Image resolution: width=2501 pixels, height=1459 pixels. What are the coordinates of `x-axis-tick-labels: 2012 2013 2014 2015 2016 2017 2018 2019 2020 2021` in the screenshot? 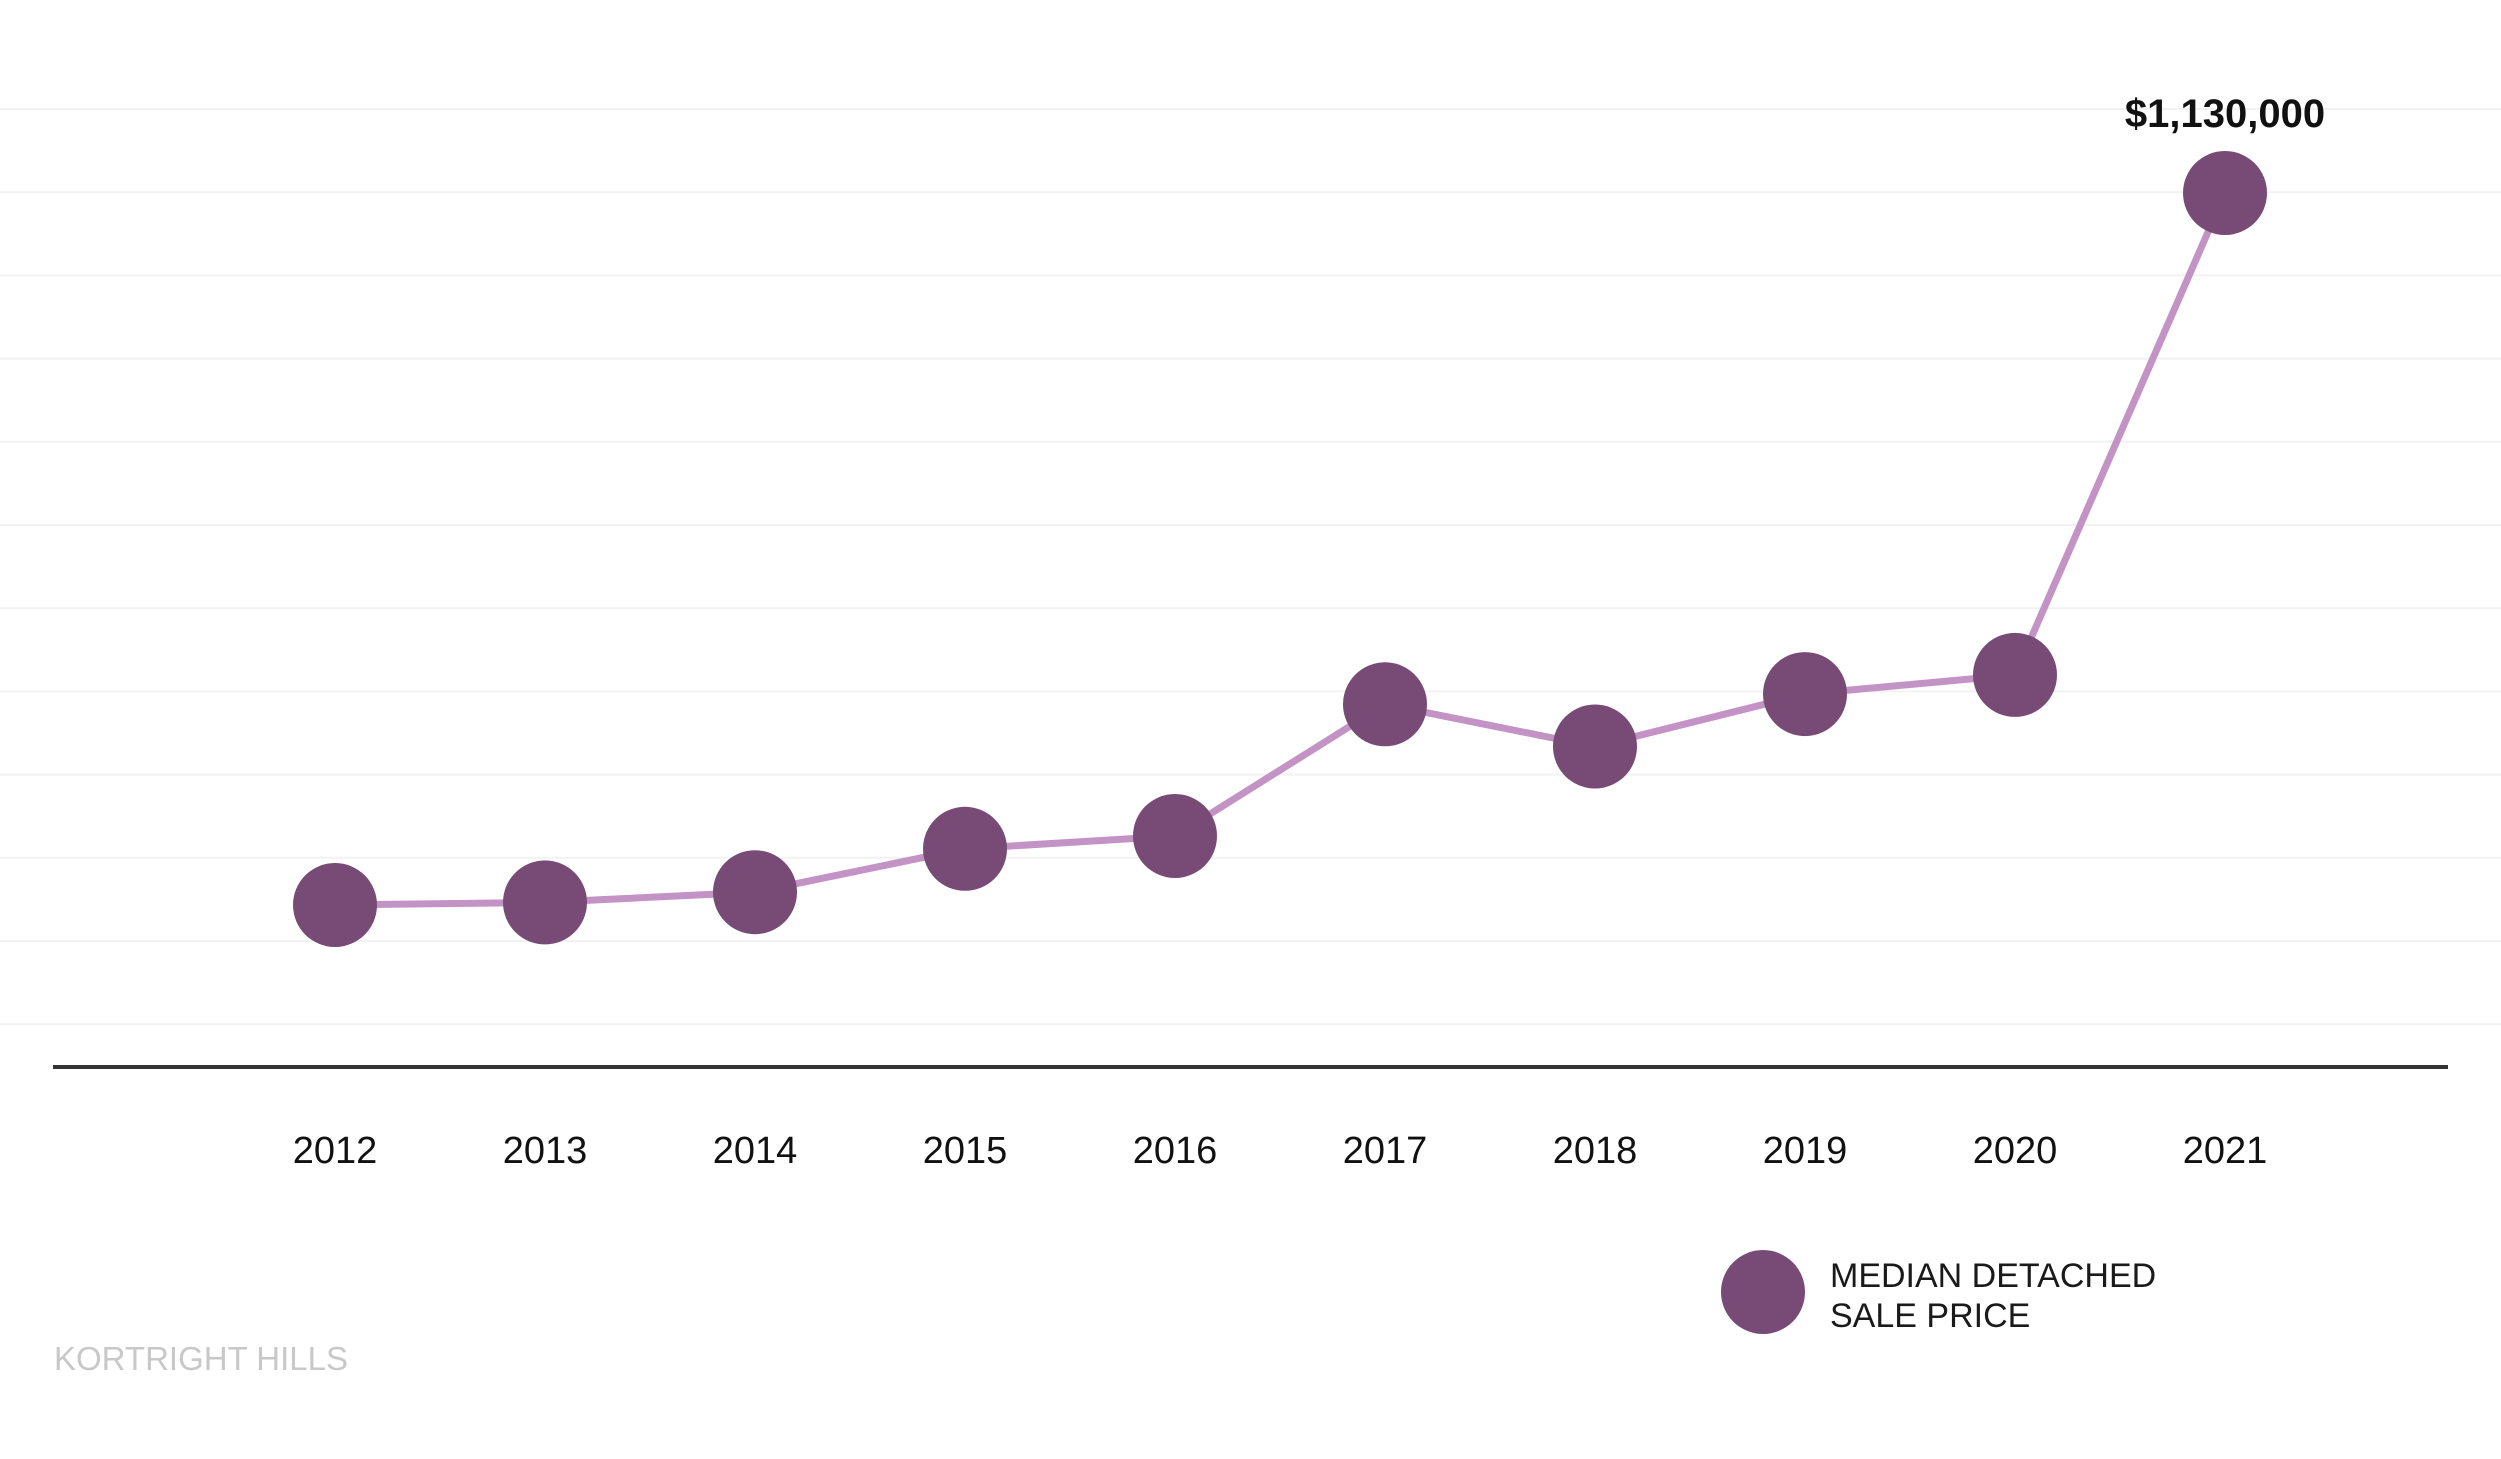 It's located at (1280, 1151).